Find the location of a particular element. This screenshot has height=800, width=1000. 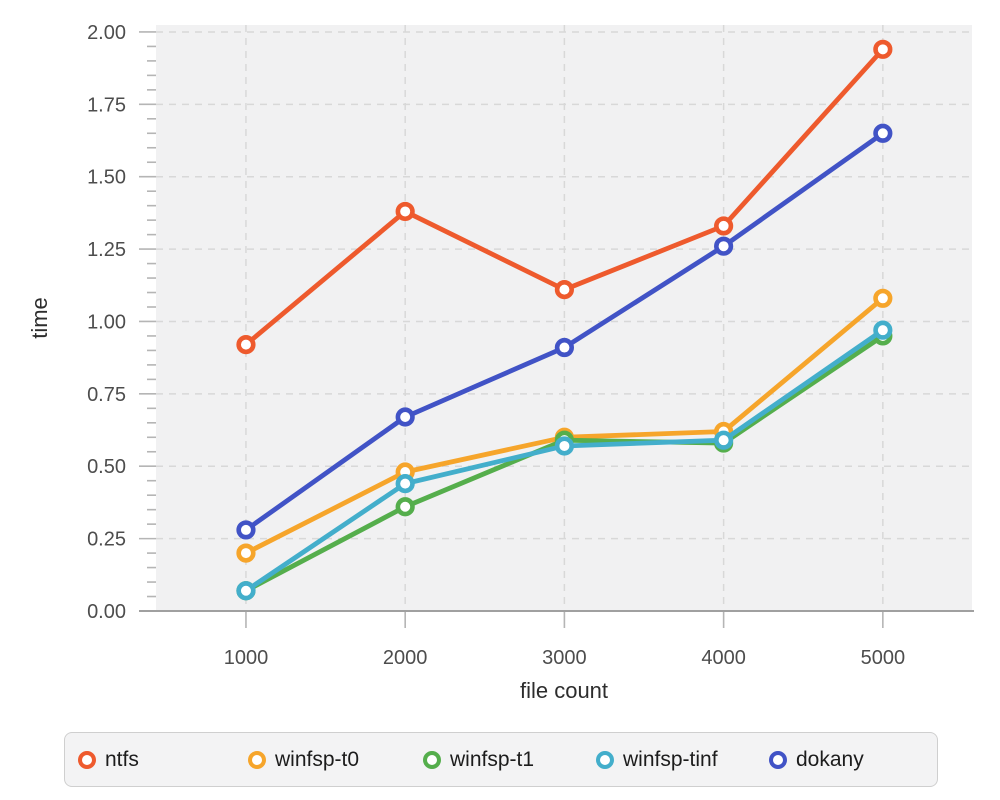

chart-legend: ntfs winfsp-t0 winfsp-t1 winfsp-tinf dokany is located at coordinates (501, 759).